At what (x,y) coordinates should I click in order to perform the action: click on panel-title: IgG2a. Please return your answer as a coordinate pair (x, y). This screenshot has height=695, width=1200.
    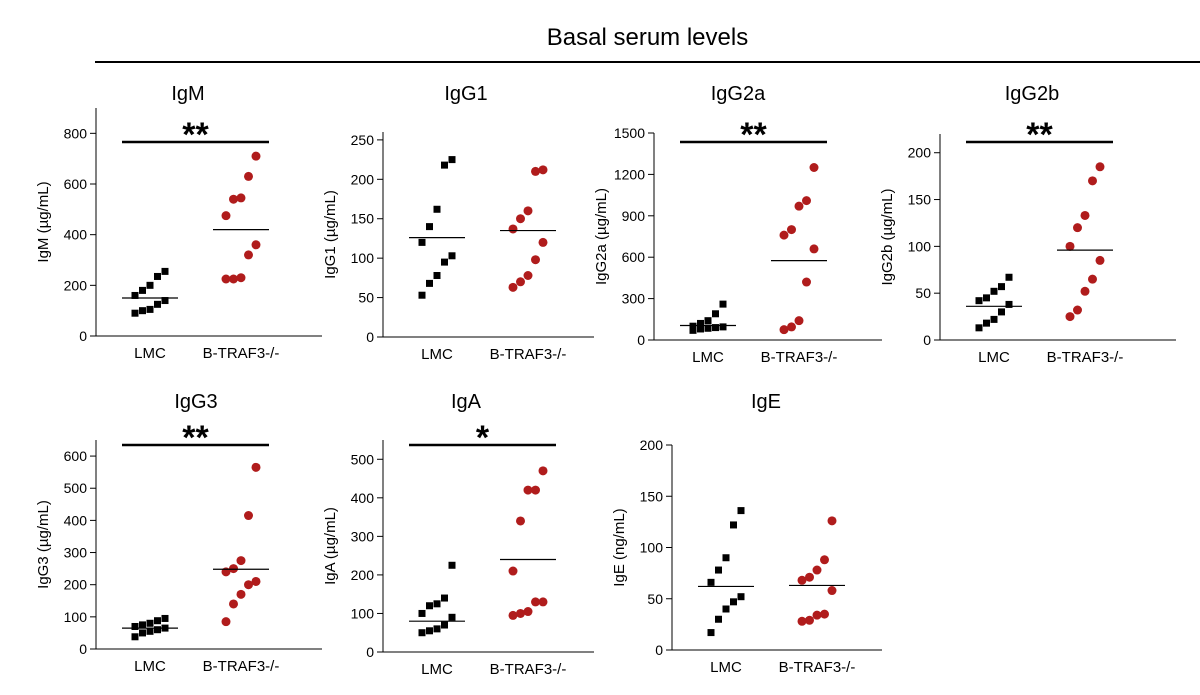
    Looking at the image, I should click on (738, 94).